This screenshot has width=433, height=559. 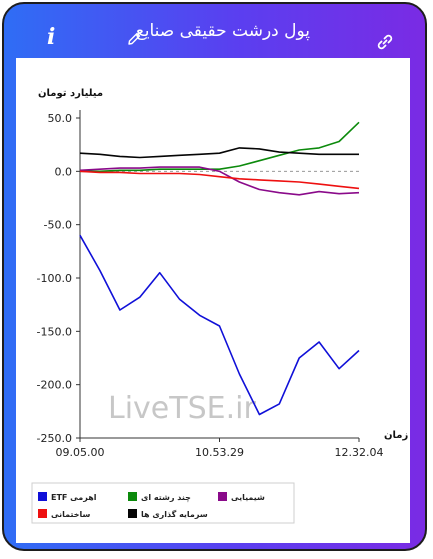 I want to click on legend-label: چند رشته ای, so click(x=166, y=497).